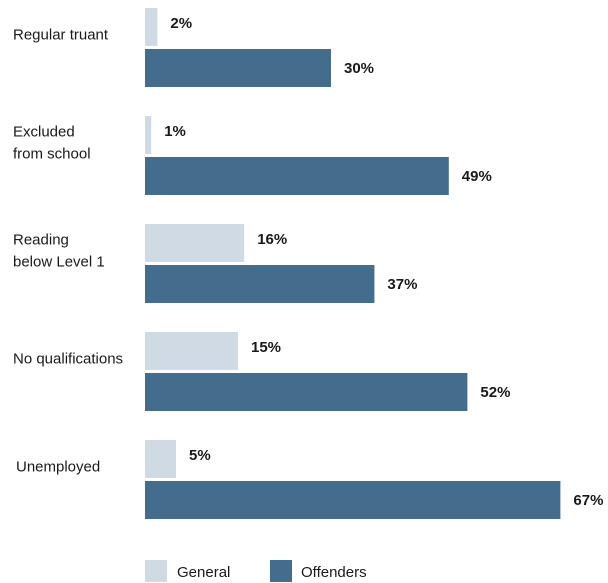 The width and height of the screenshot is (608, 583). I want to click on data-label-offenders: 30%, so click(359, 68).